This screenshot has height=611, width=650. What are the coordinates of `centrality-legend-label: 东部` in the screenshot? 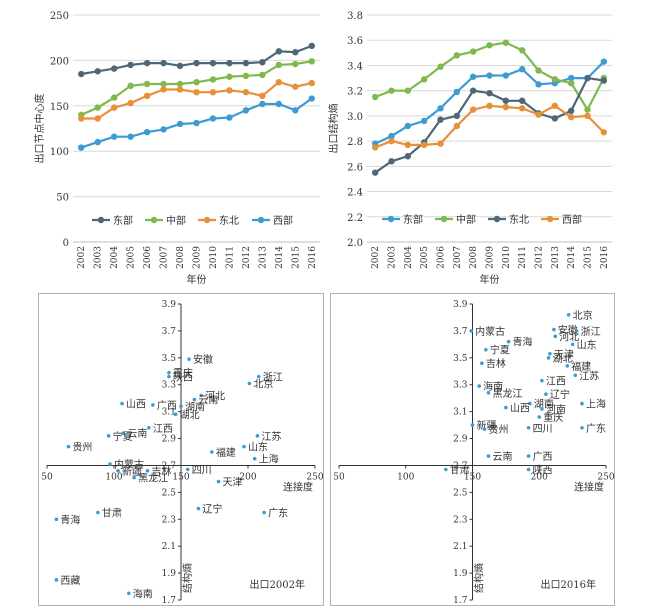 It's located at (123, 220).